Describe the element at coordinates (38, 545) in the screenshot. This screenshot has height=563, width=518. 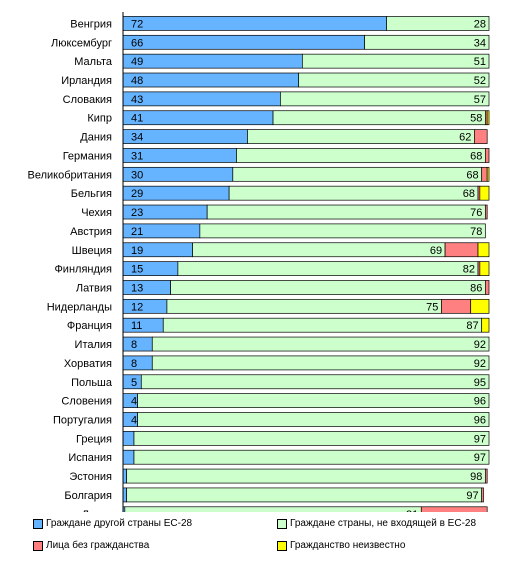
I see `legend-swatch-stateless` at that location.